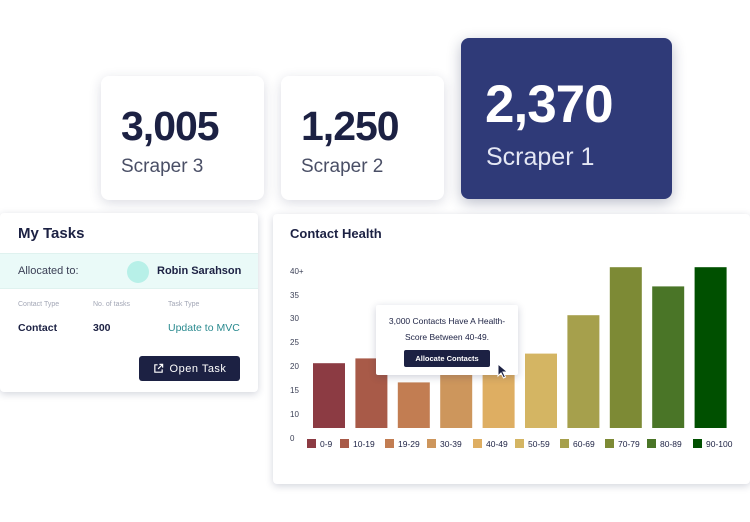 This screenshot has width=750, height=522. I want to click on legend-label: 0-9, so click(326, 444).